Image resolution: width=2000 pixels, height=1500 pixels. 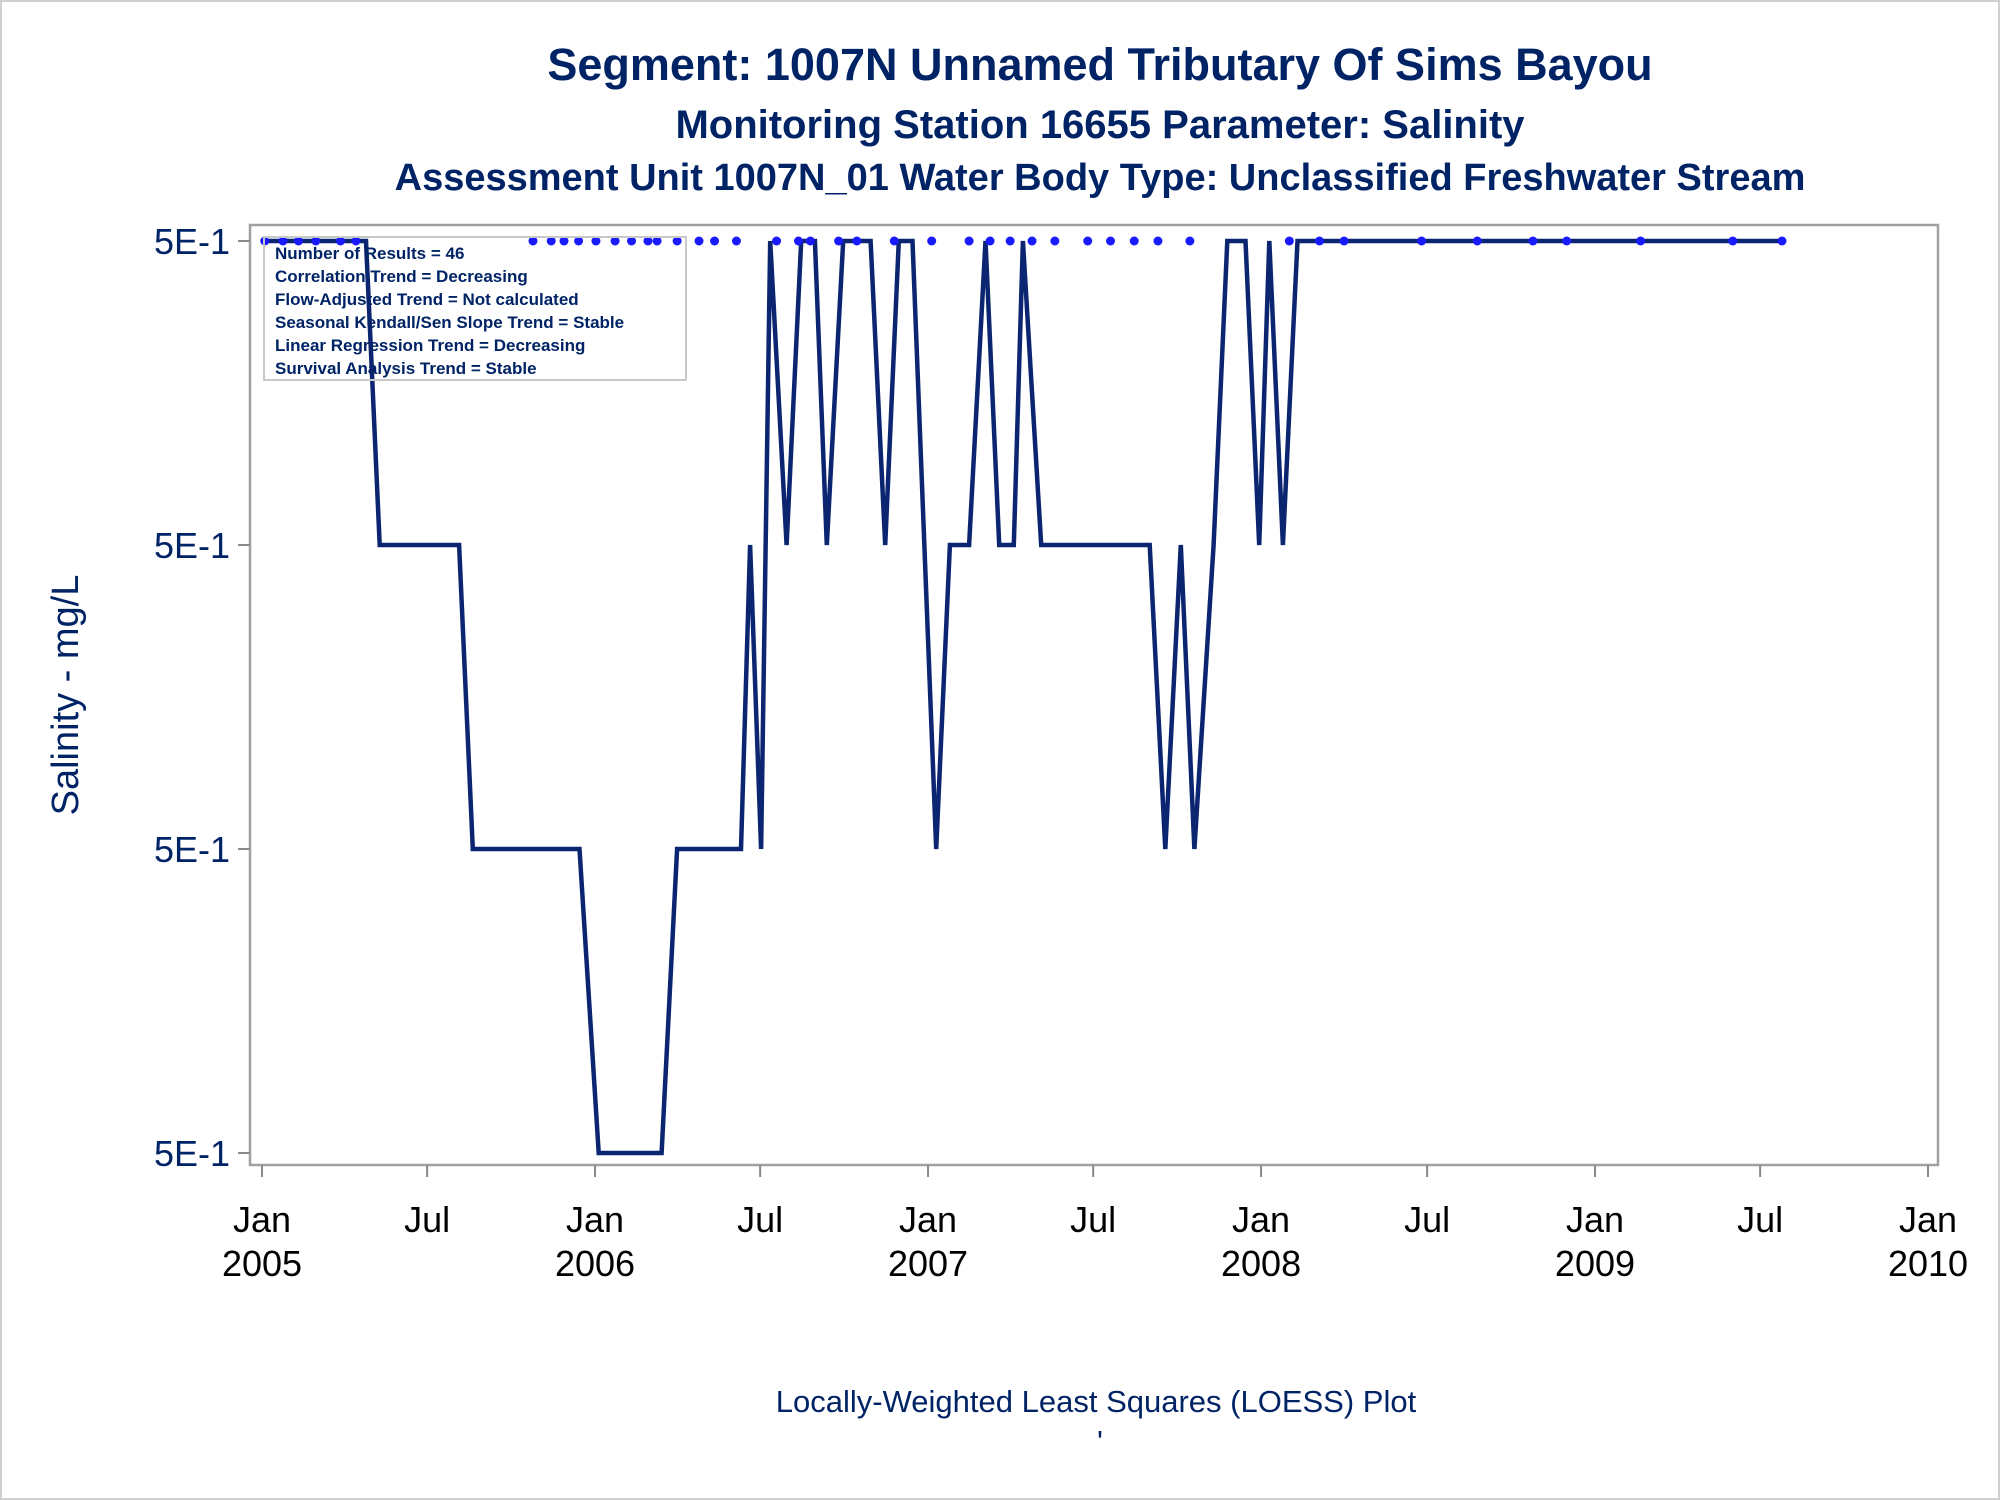 I want to click on y-axis-label: Salinity - mg/L, so click(x=66, y=695).